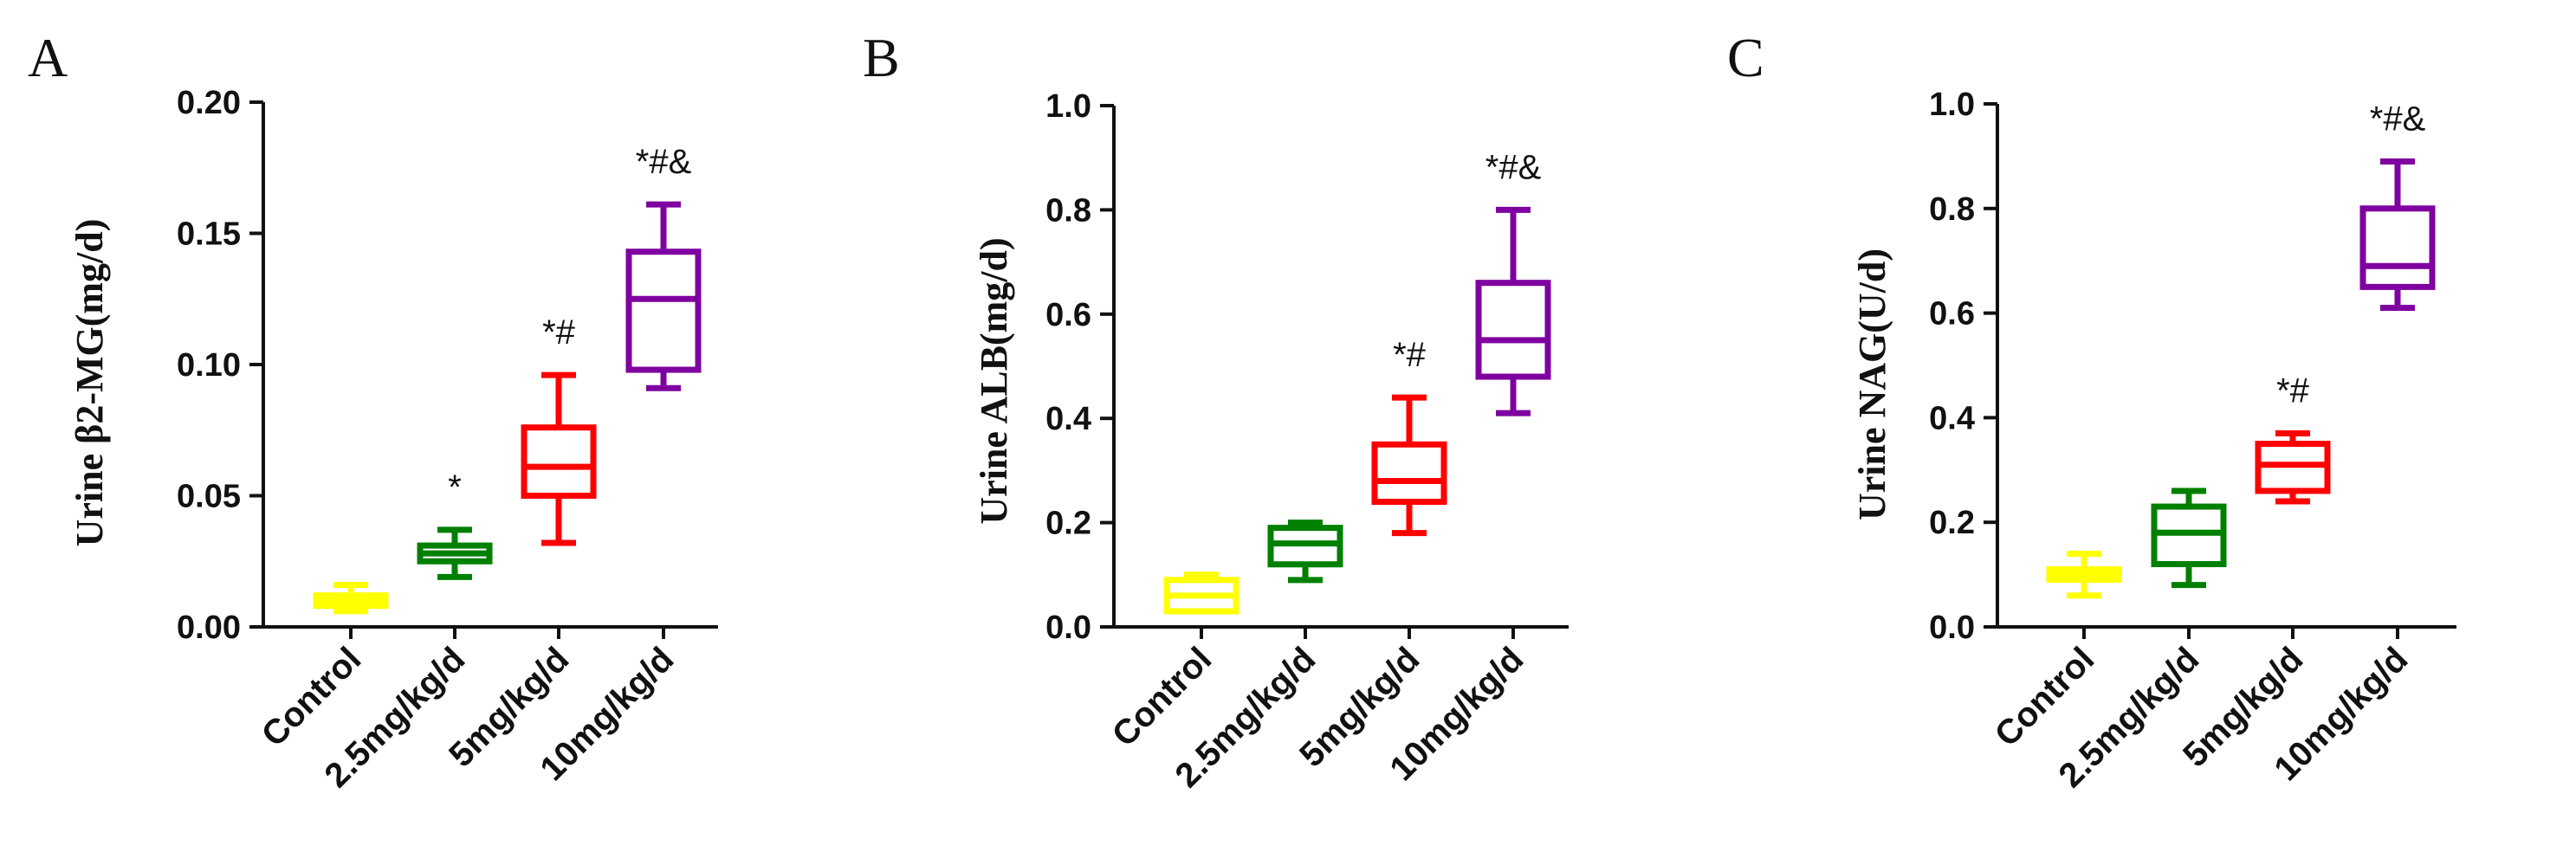 The height and width of the screenshot is (865, 2576). What do you see at coordinates (209, 235) in the screenshot?
I see `y-tick-label: 0.15` at bounding box center [209, 235].